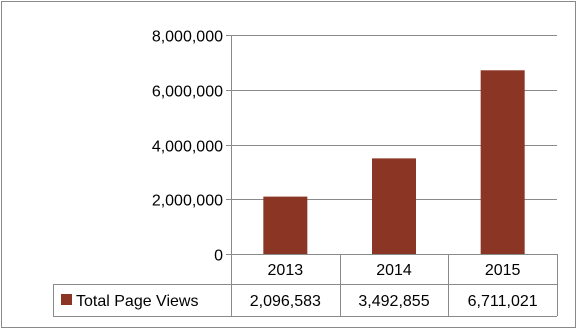 This screenshot has height=329, width=577. I want to click on data-table-value: 3,492,855, so click(393, 301).